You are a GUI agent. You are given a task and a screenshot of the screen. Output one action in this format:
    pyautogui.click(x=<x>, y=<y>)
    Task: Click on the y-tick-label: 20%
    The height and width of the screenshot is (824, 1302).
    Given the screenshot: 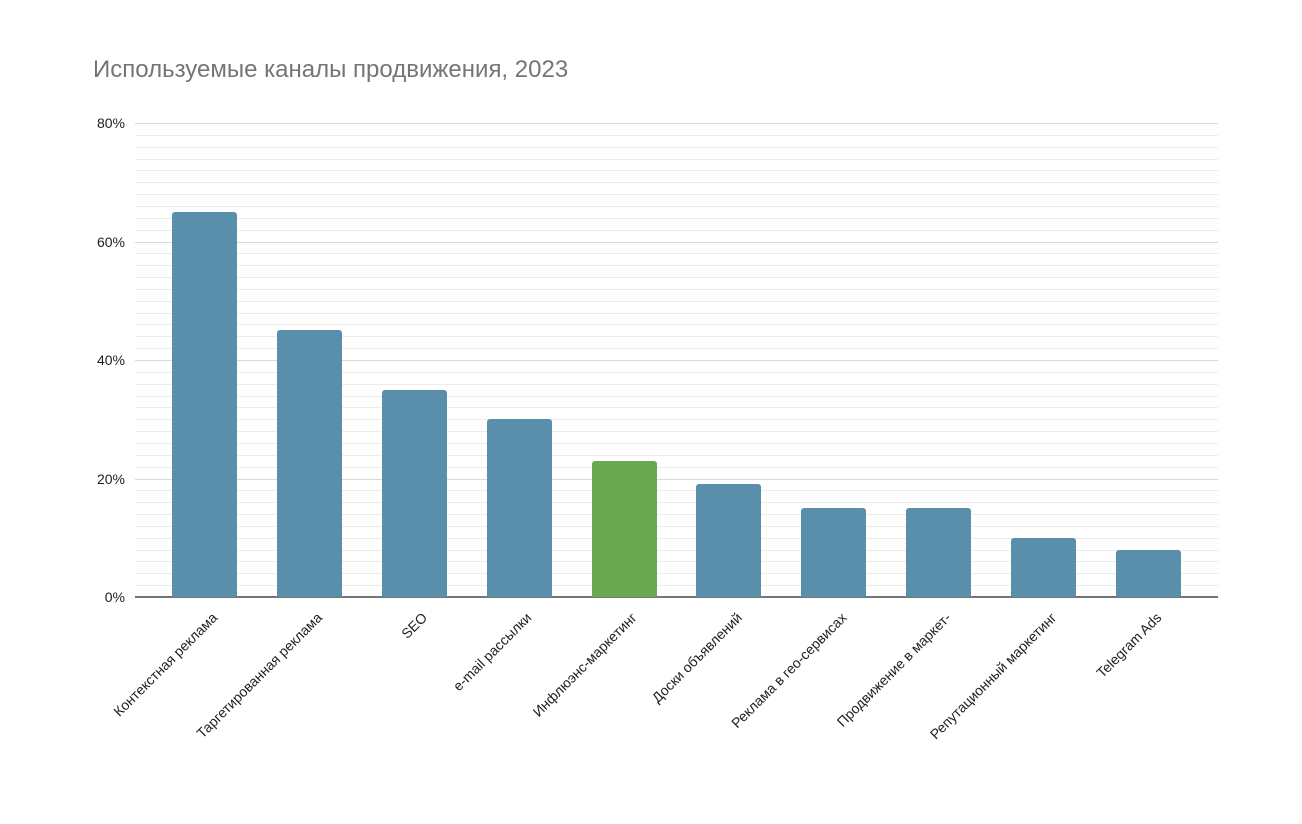 What is the action you would take?
    pyautogui.click(x=110, y=478)
    